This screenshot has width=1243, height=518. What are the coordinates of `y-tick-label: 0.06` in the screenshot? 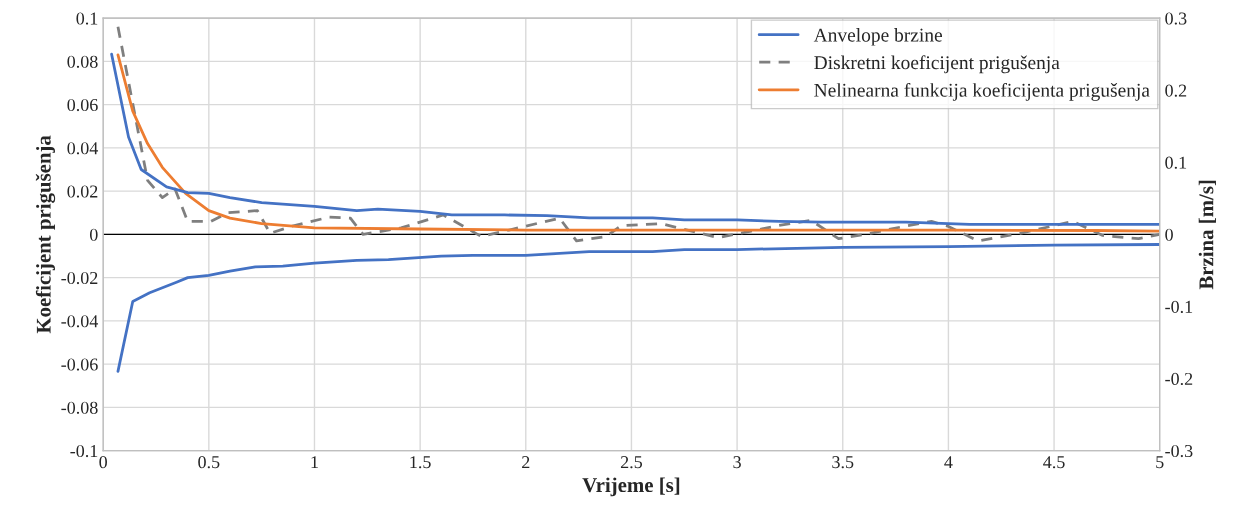 It's located at (82, 105).